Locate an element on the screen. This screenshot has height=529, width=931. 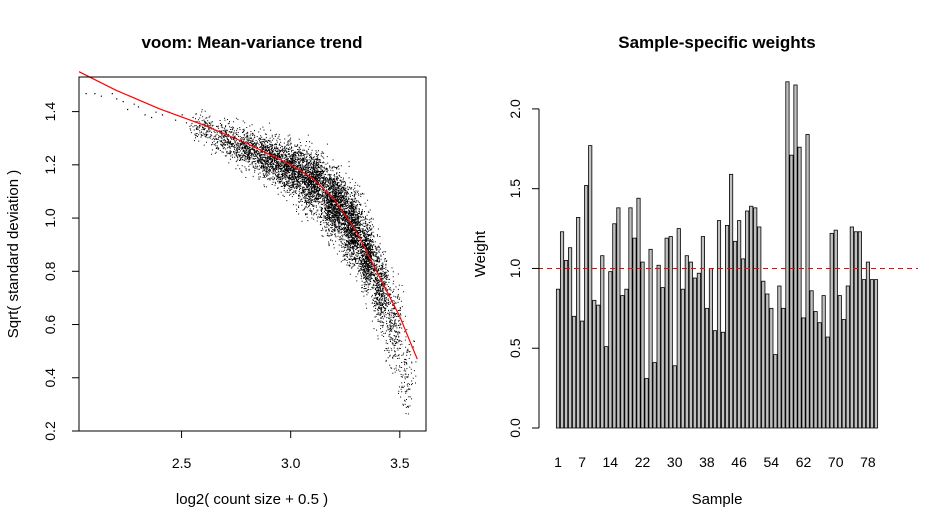
weights-x-tick-label: 70 is located at coordinates (836, 462).